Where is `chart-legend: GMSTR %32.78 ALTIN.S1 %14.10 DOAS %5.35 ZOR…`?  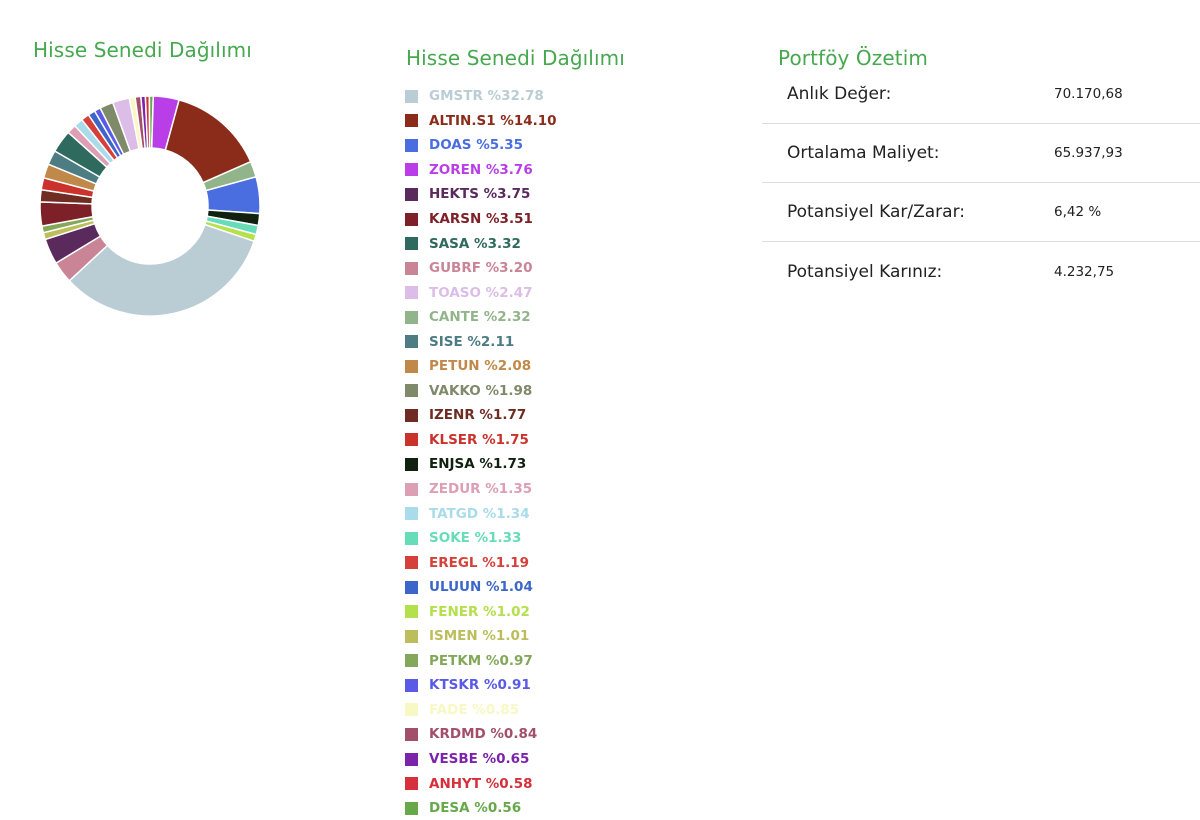
chart-legend: GMSTR %32.78 ALTIN.S1 %14.10 DOAS %5.35 ZOR… is located at coordinates (481, 452).